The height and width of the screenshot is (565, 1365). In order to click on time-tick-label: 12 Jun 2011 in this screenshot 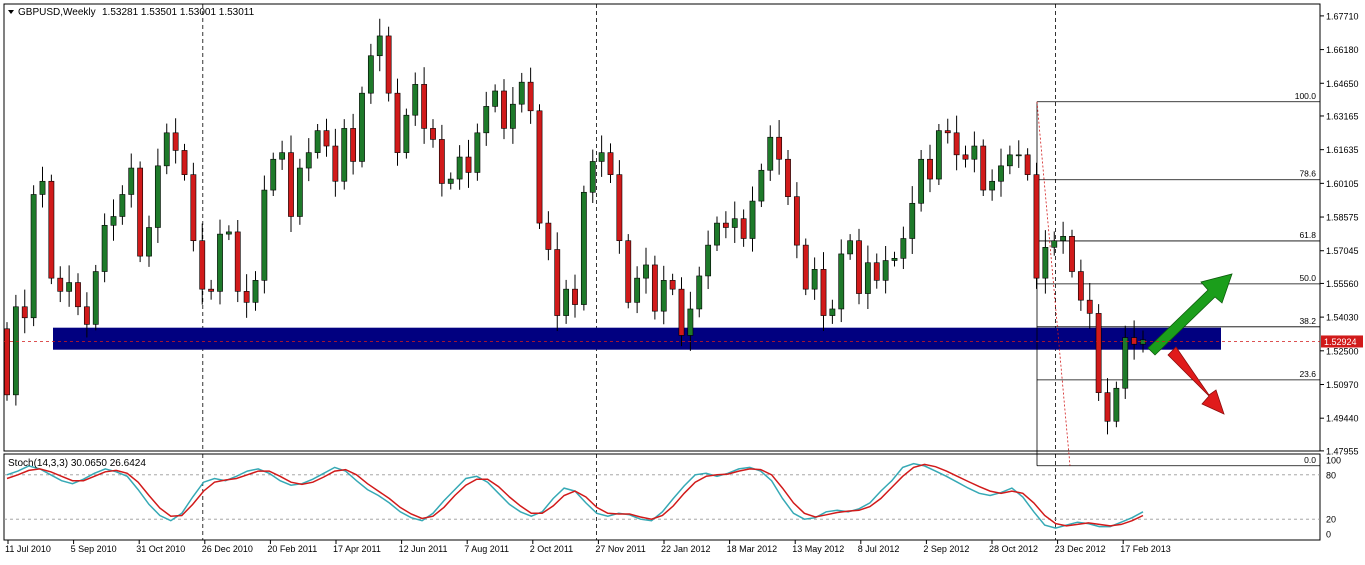, I will do `click(423, 549)`.